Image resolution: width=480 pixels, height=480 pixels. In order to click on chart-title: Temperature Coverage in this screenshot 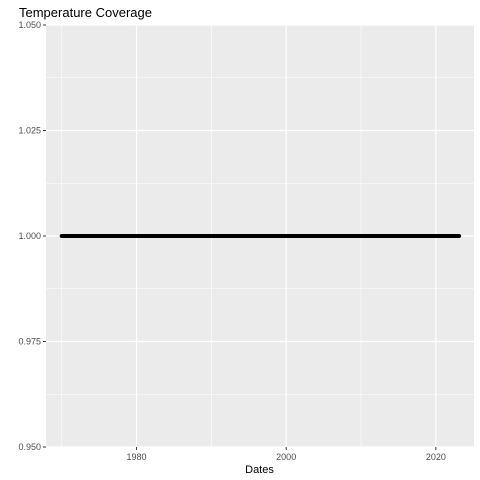, I will do `click(85, 12)`.